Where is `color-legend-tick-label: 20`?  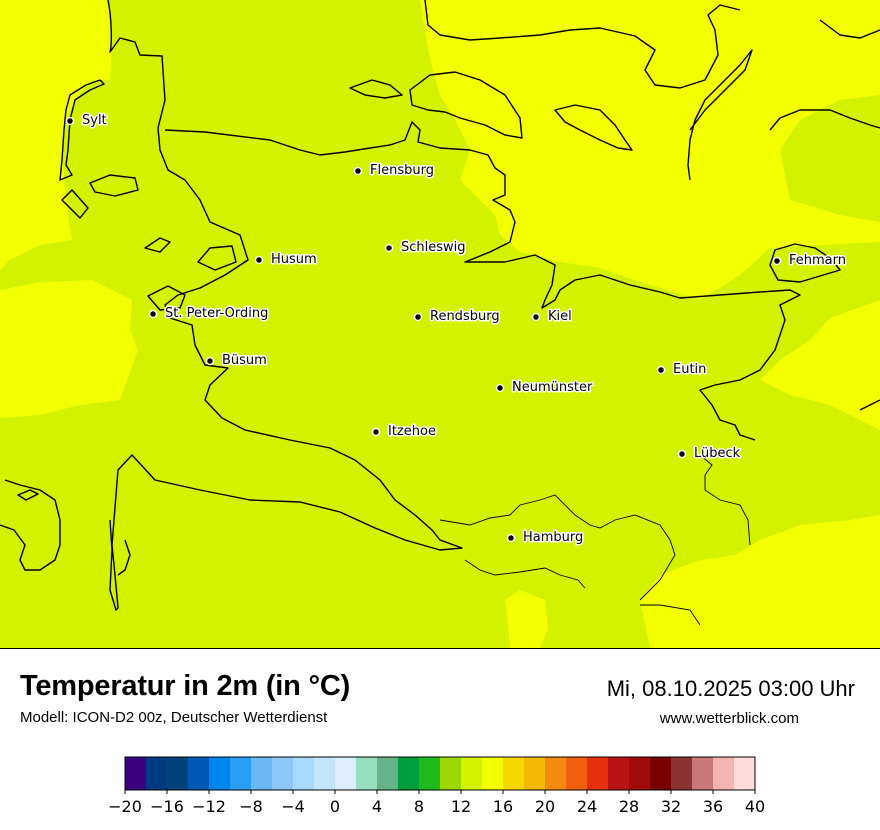 color-legend-tick-label: 20 is located at coordinates (545, 806).